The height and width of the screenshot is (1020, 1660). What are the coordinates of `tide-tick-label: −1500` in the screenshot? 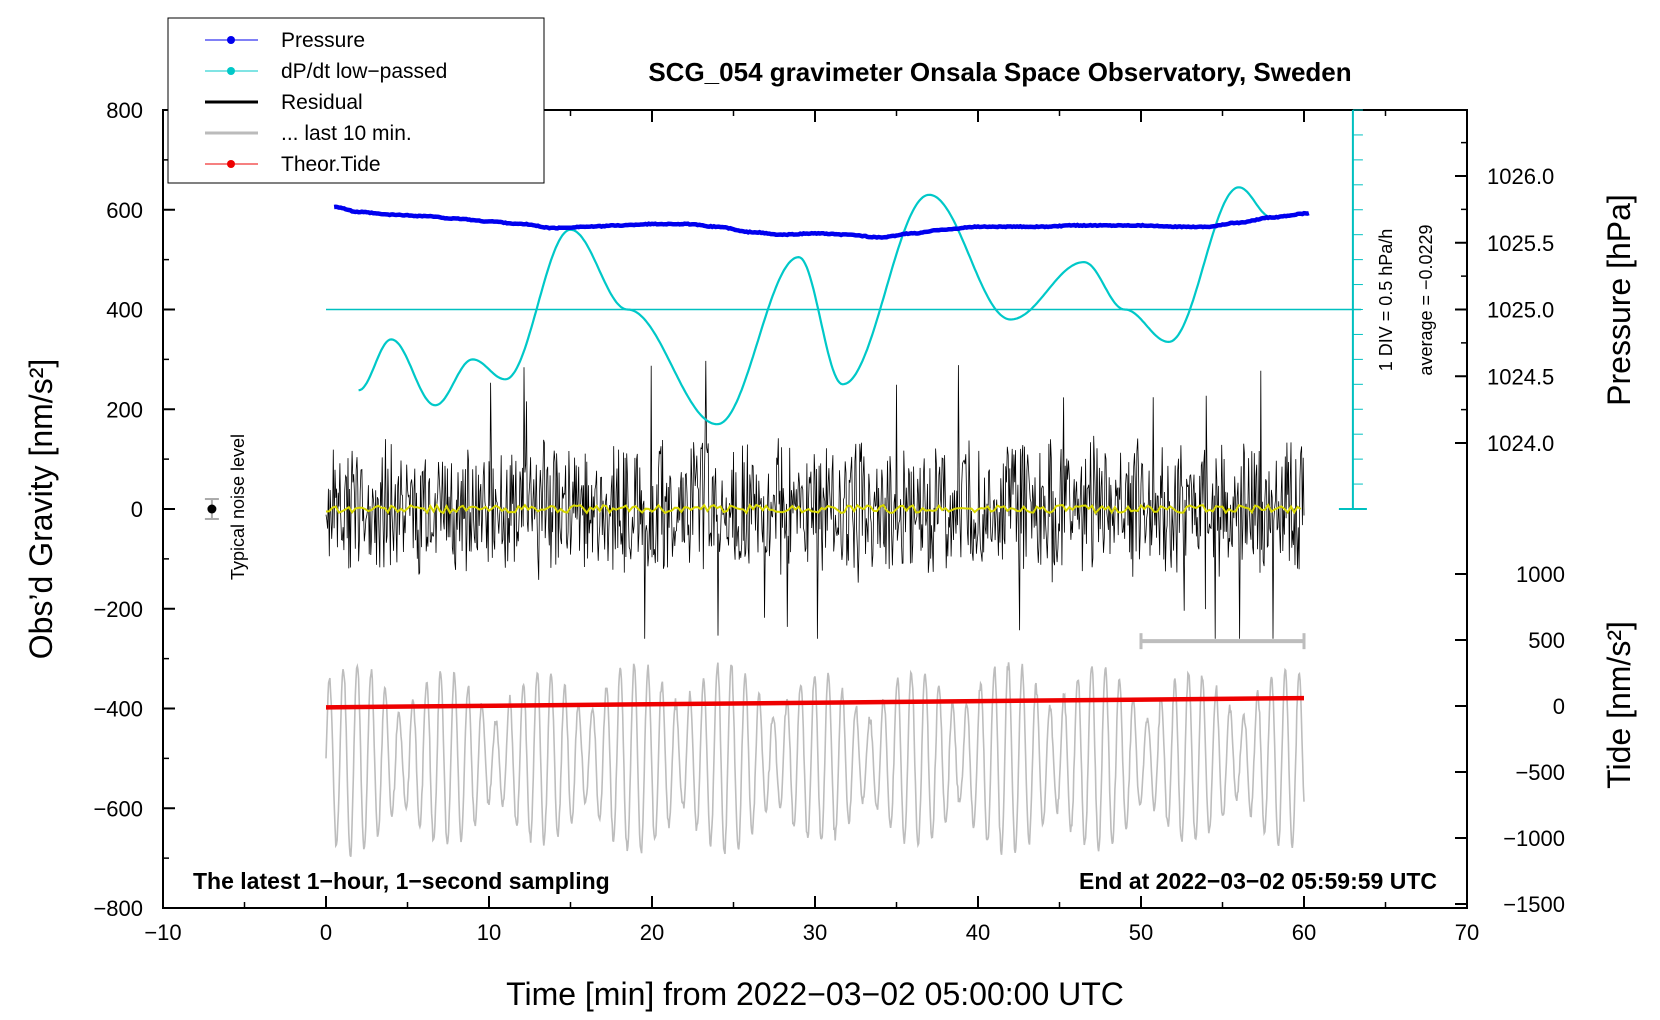 It's located at (1534, 904).